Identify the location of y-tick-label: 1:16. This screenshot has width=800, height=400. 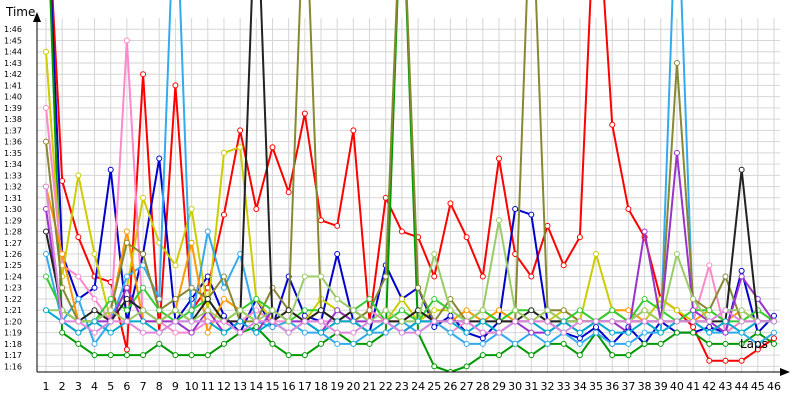
(13, 366).